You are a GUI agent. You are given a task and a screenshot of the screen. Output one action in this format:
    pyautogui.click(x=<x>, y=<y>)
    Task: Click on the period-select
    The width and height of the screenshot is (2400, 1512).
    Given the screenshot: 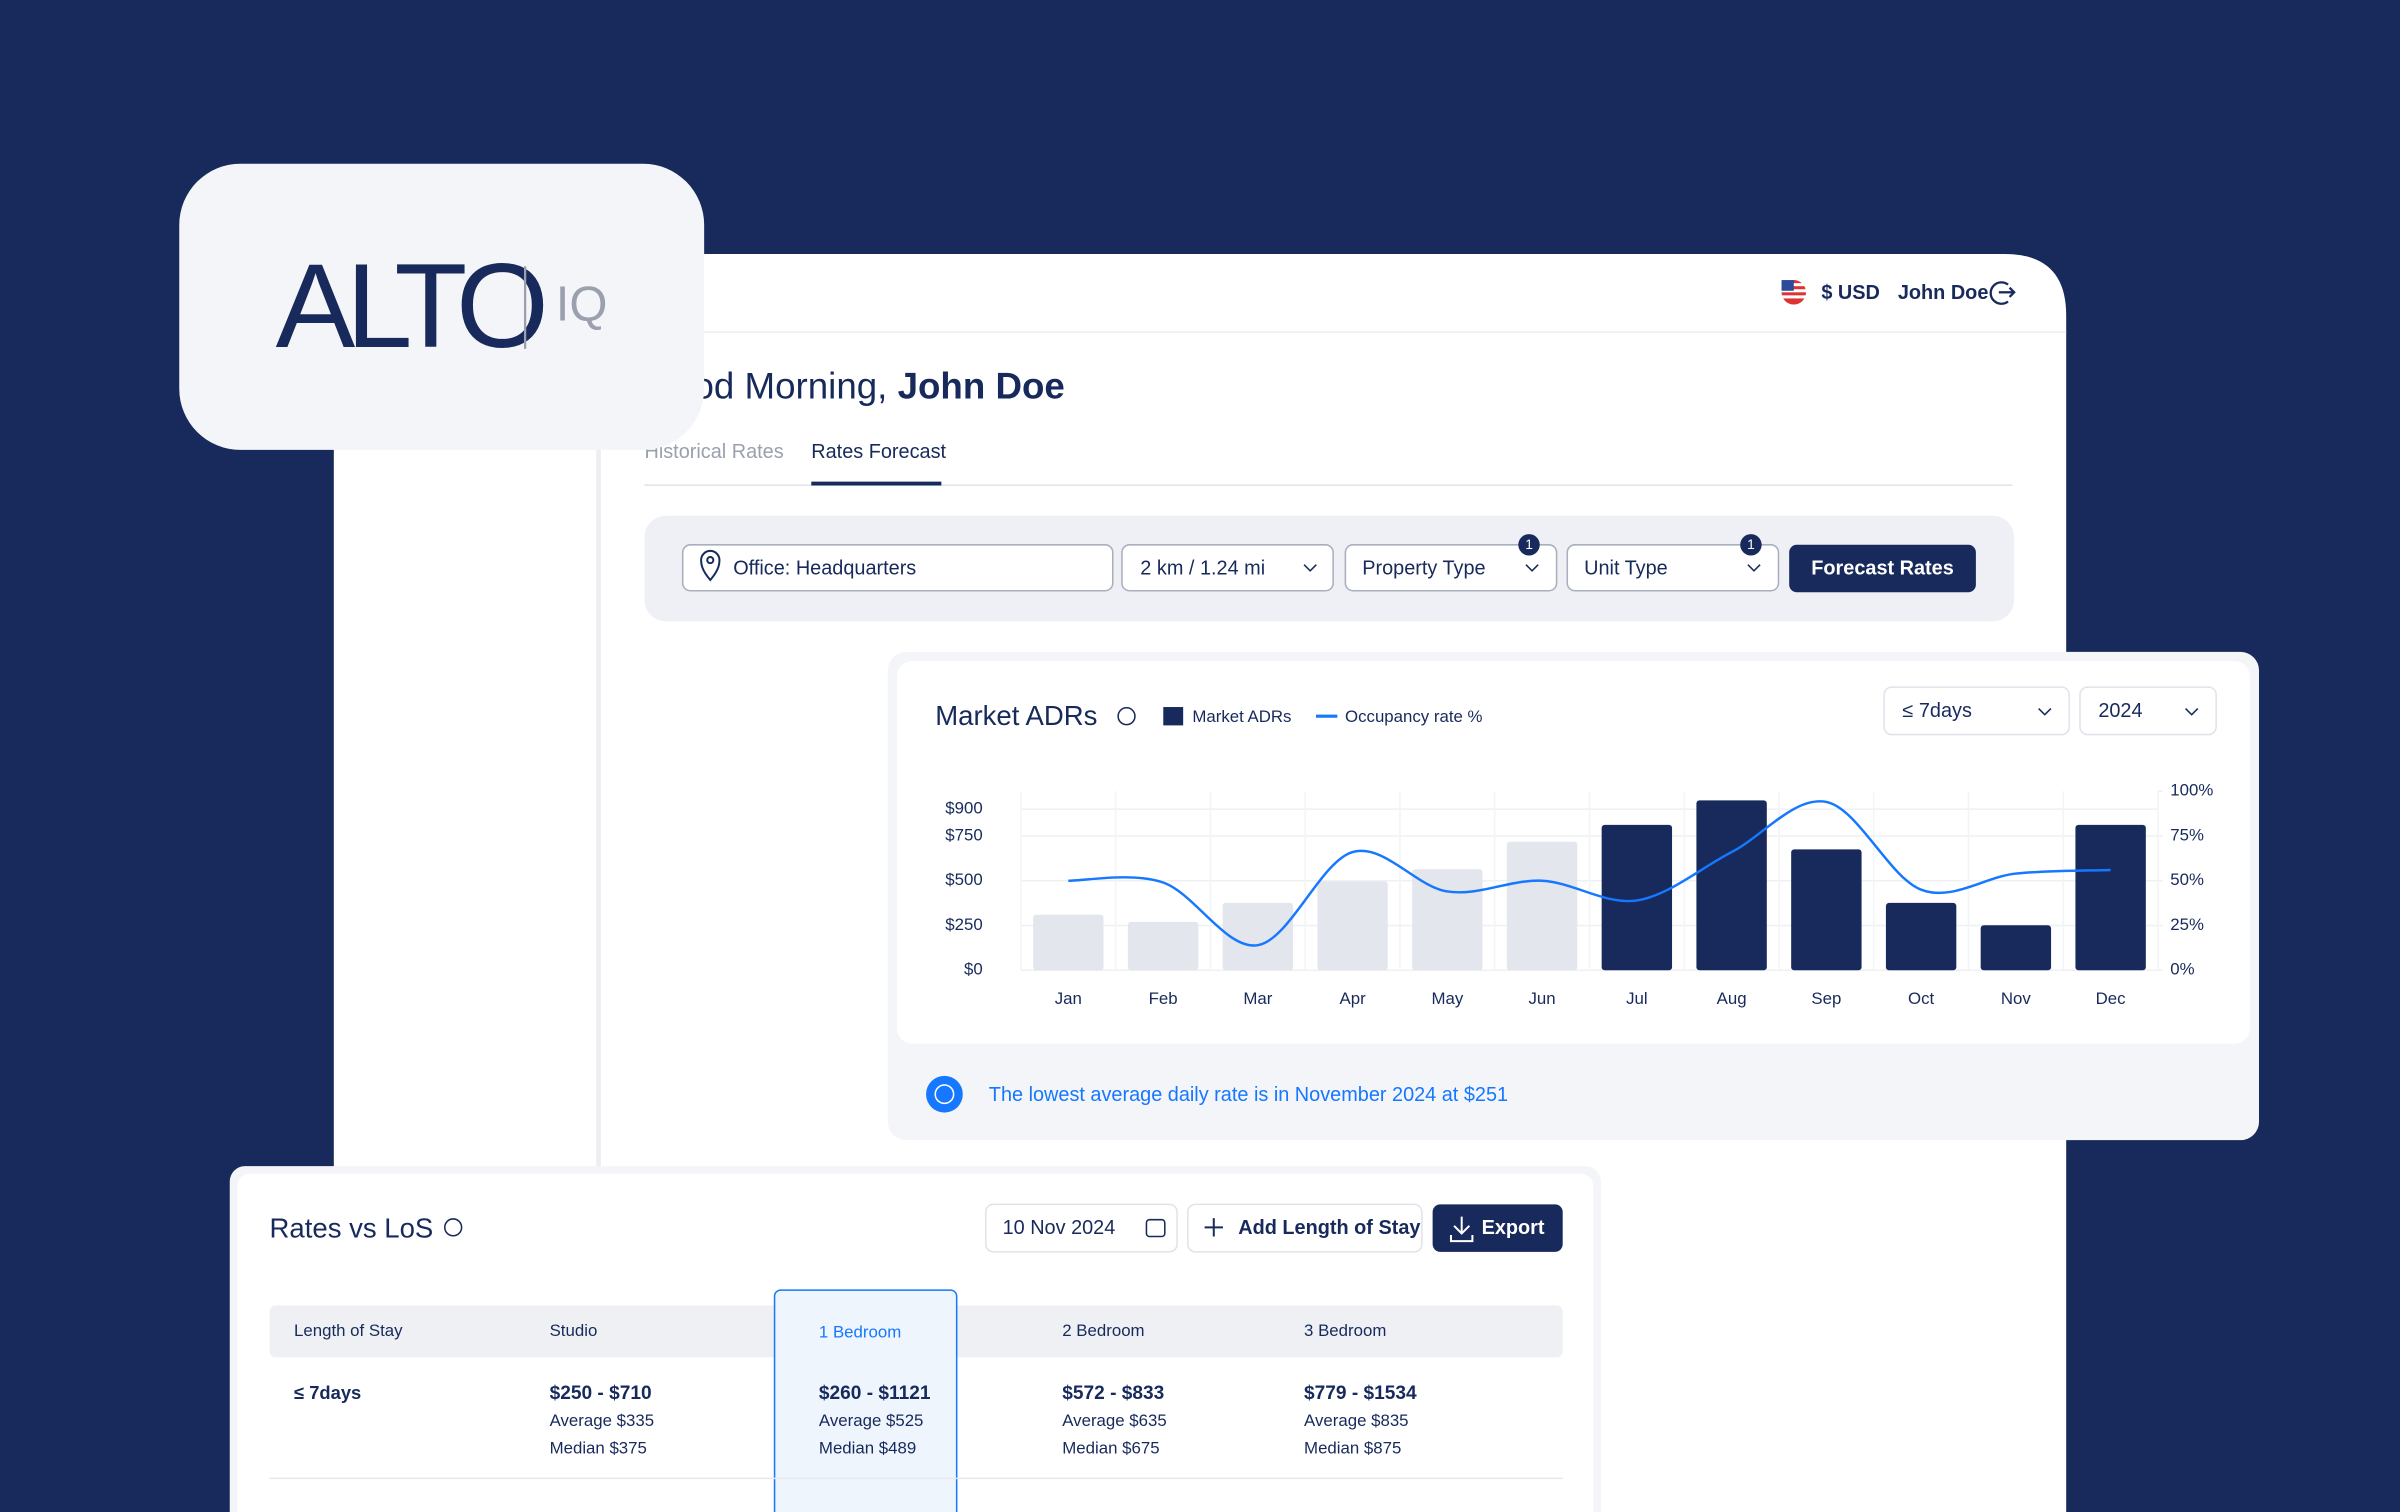 What is the action you would take?
    pyautogui.click(x=1977, y=711)
    